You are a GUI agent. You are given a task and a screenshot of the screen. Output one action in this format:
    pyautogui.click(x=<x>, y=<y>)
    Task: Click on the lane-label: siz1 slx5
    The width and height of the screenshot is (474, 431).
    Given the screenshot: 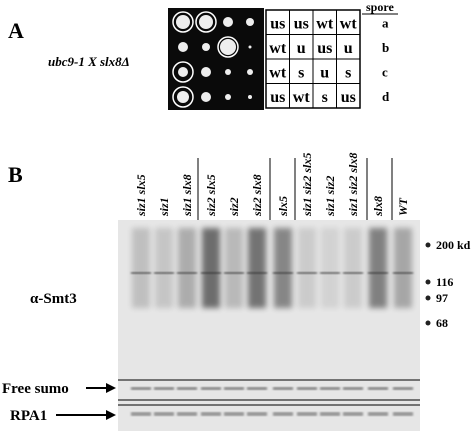 What is the action you would take?
    pyautogui.click(x=141, y=195)
    